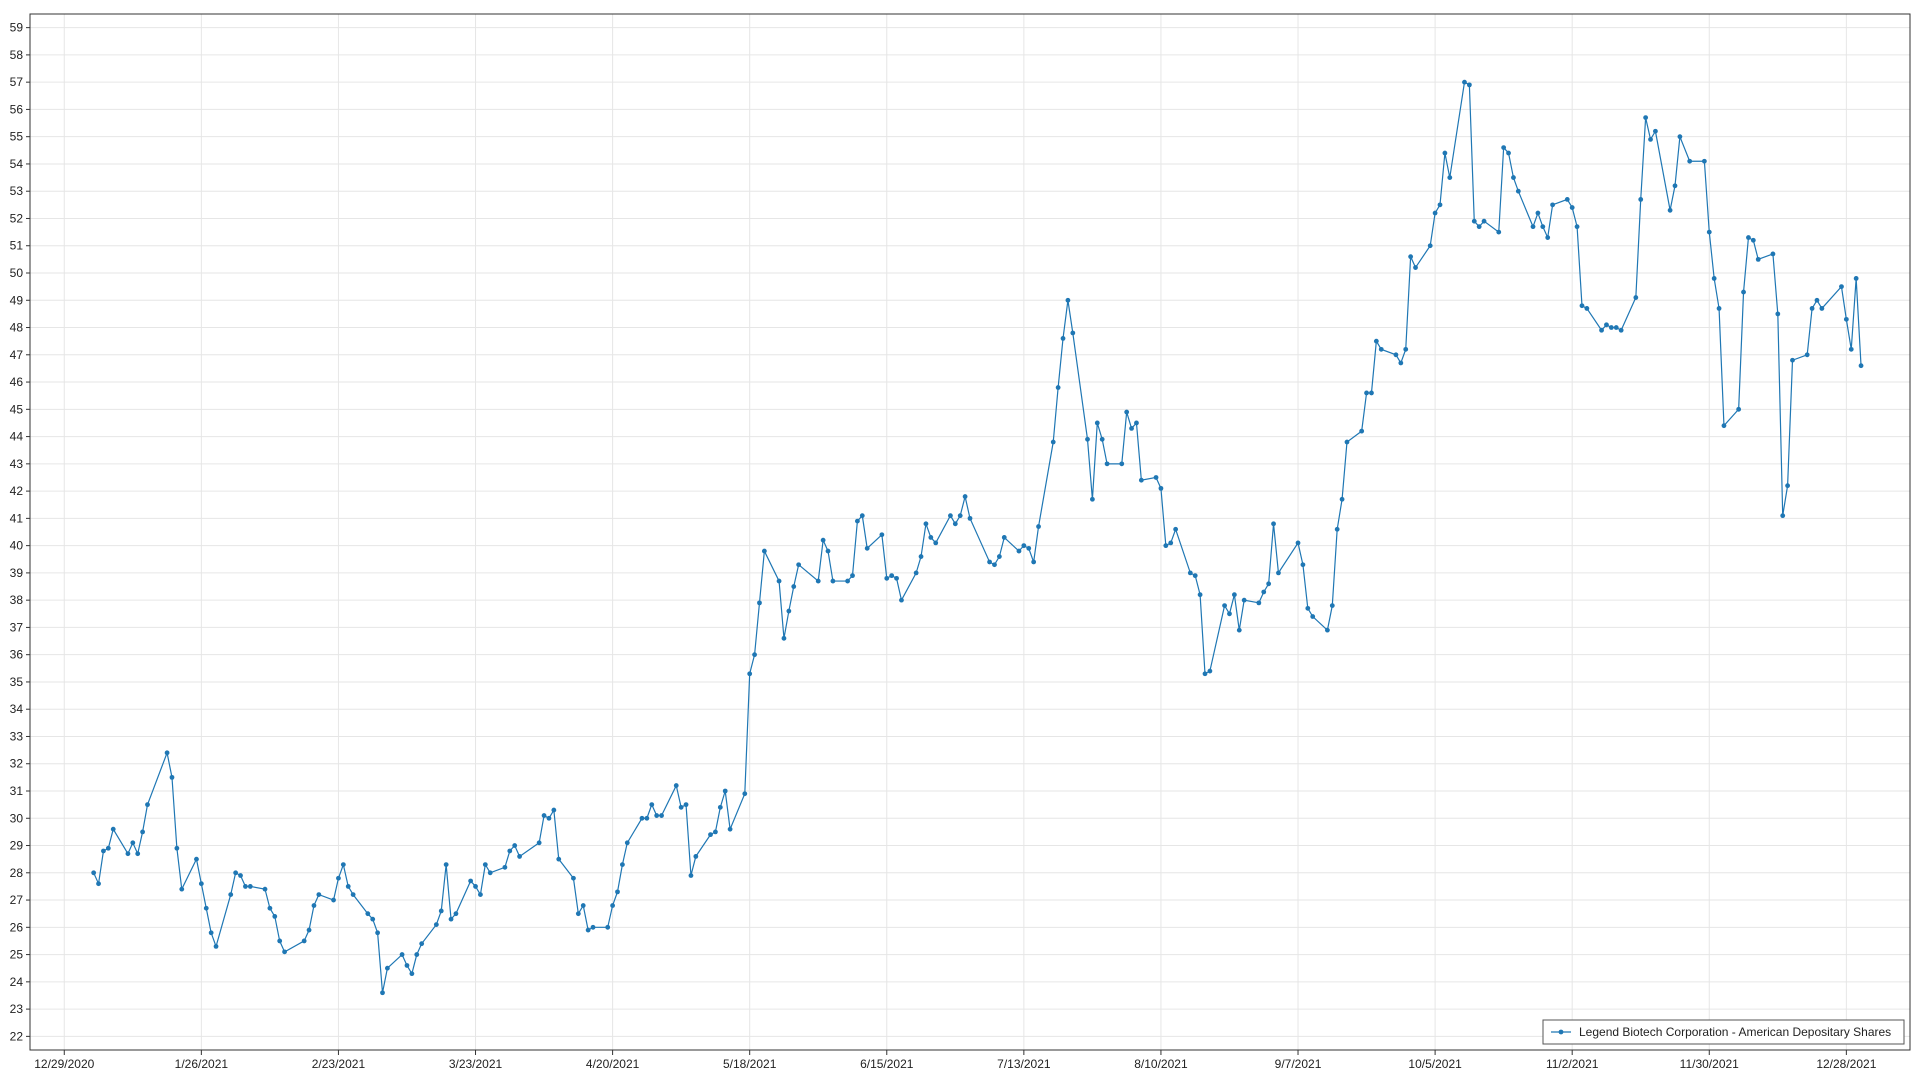  Describe the element at coordinates (887, 1064) in the screenshot. I see `x-tick-label: 6/15/2021` at that location.